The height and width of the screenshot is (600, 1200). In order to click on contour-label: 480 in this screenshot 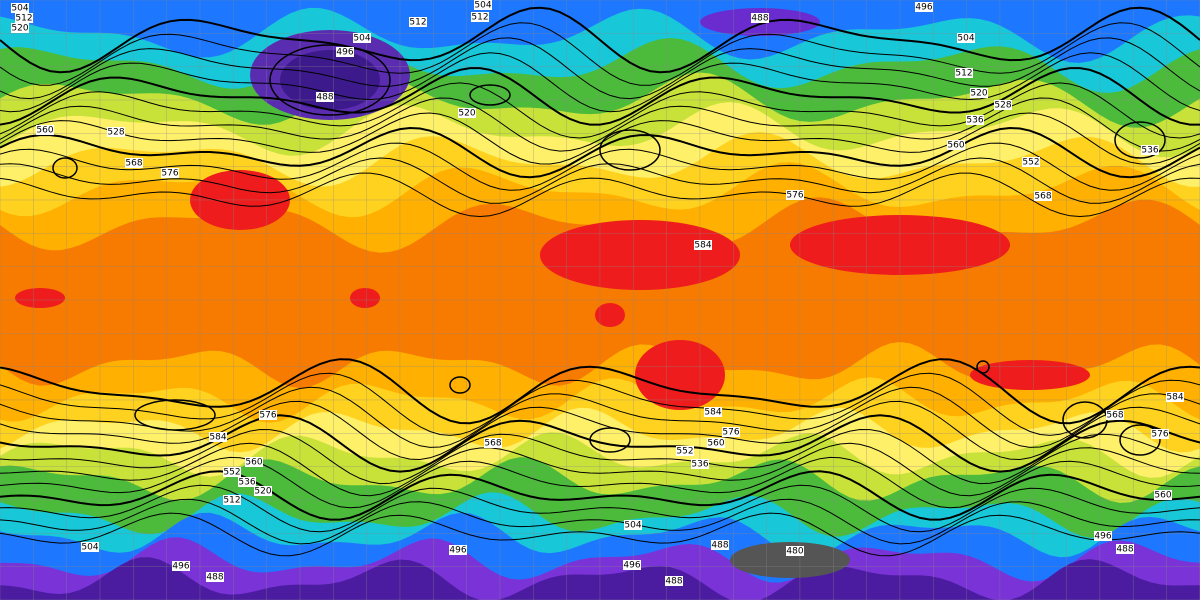, I will do `click(794, 552)`.